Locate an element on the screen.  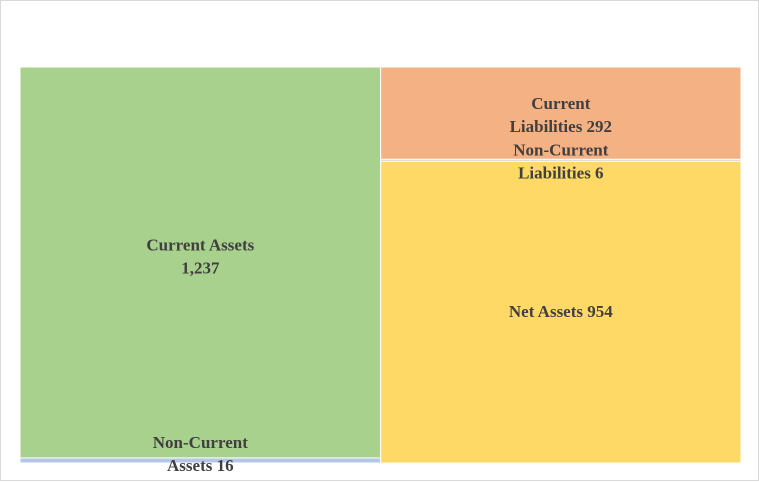
label-current-assets: Current Assets 1,237 is located at coordinates (200, 256).